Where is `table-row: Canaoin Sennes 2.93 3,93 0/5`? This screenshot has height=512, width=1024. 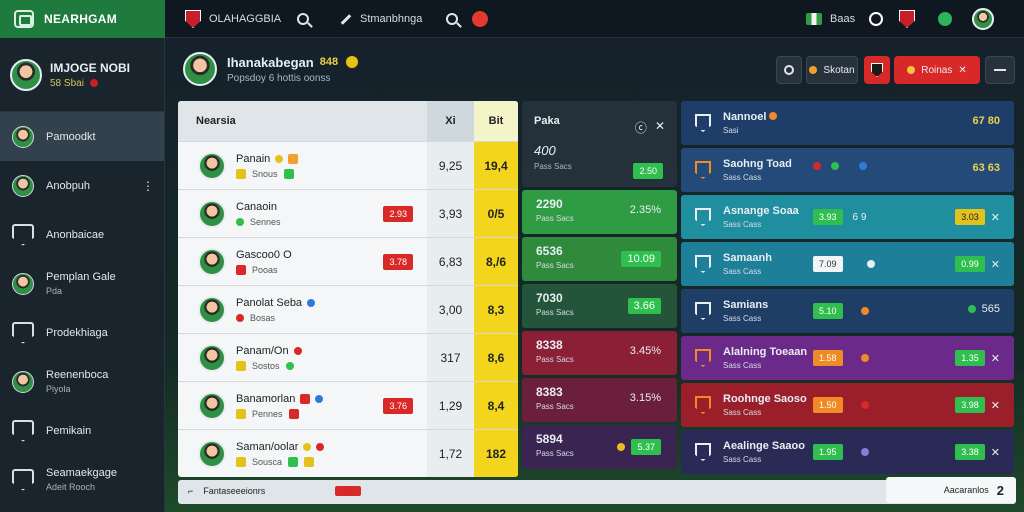 table-row: Canaoin Sennes 2.93 3,93 0/5 is located at coordinates (348, 213).